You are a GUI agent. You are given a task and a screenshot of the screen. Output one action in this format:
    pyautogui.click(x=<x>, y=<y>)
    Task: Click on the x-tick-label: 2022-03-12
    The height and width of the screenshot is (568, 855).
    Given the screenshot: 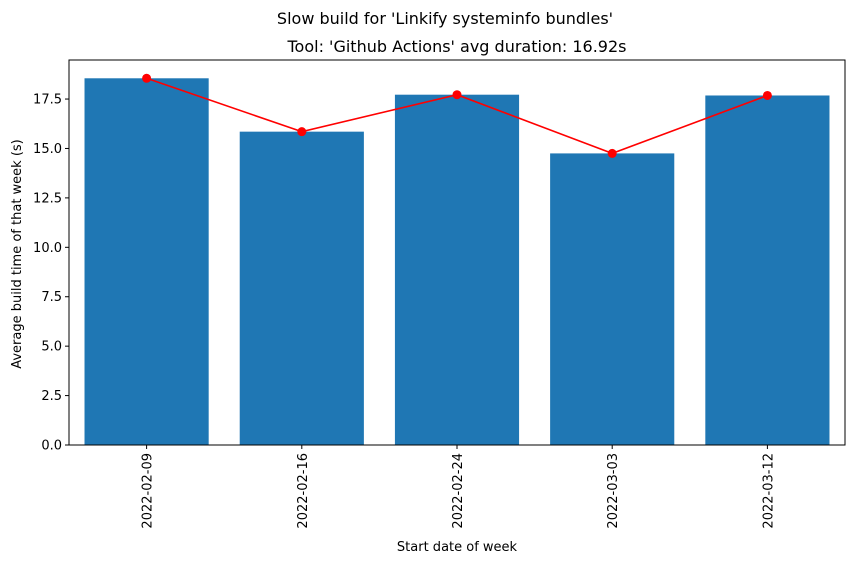 What is the action you would take?
    pyautogui.click(x=768, y=491)
    